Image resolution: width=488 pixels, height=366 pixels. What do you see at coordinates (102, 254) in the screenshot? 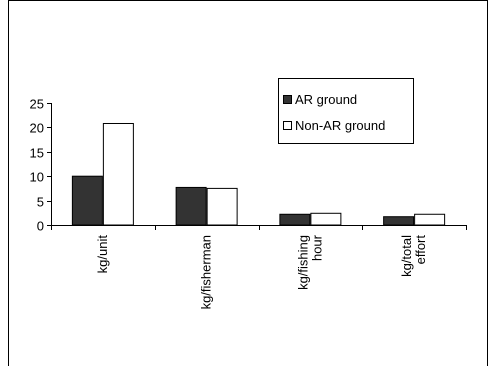
I see `x-category-label: kg/unit` at bounding box center [102, 254].